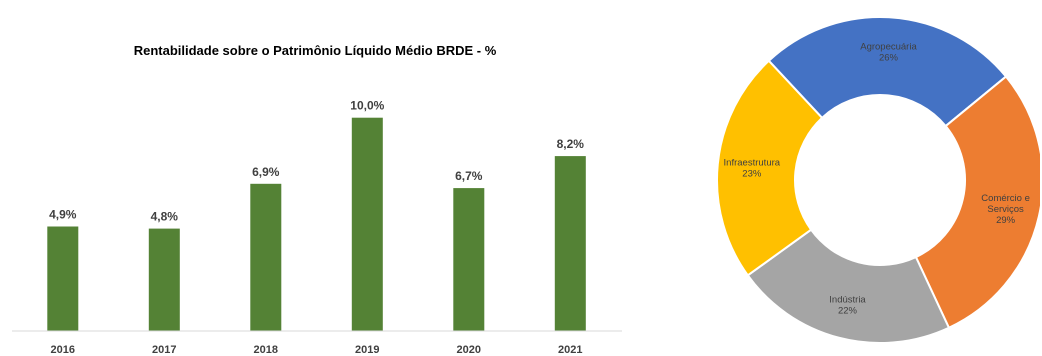  Describe the element at coordinates (570, 350) in the screenshot. I see `x-tick-label: 2021` at that location.